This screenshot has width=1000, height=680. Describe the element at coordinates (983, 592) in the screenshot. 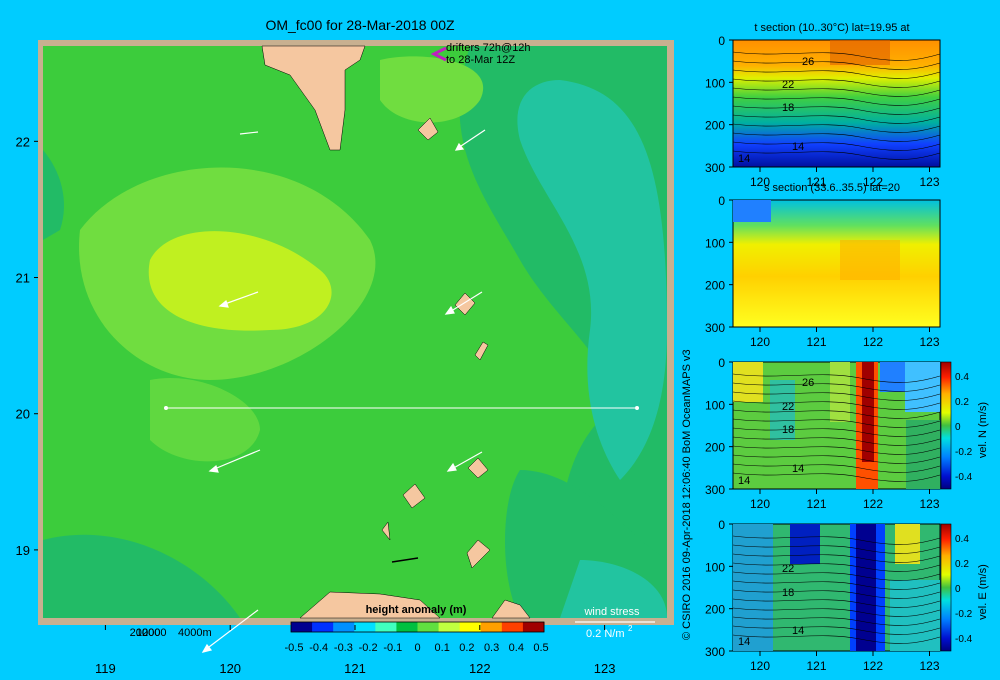

I see `colorbar-label: vel. E (m/s)` at that location.